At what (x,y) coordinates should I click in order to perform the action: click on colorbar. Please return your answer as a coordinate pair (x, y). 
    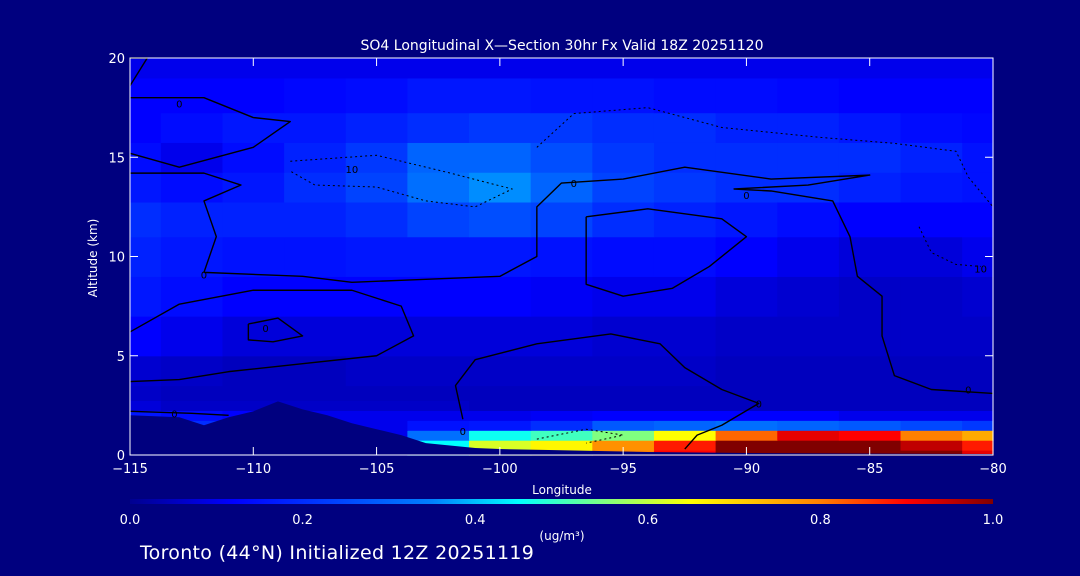
    Looking at the image, I should click on (561, 501).